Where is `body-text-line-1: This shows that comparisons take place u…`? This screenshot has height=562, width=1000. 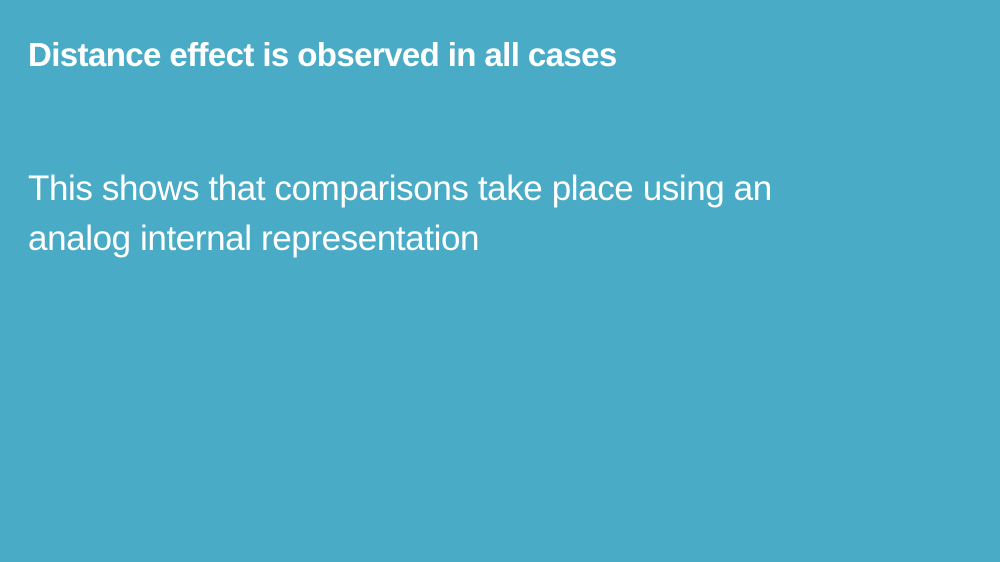
body-text-line-1: This shows that comparisons take place u… is located at coordinates (400, 188).